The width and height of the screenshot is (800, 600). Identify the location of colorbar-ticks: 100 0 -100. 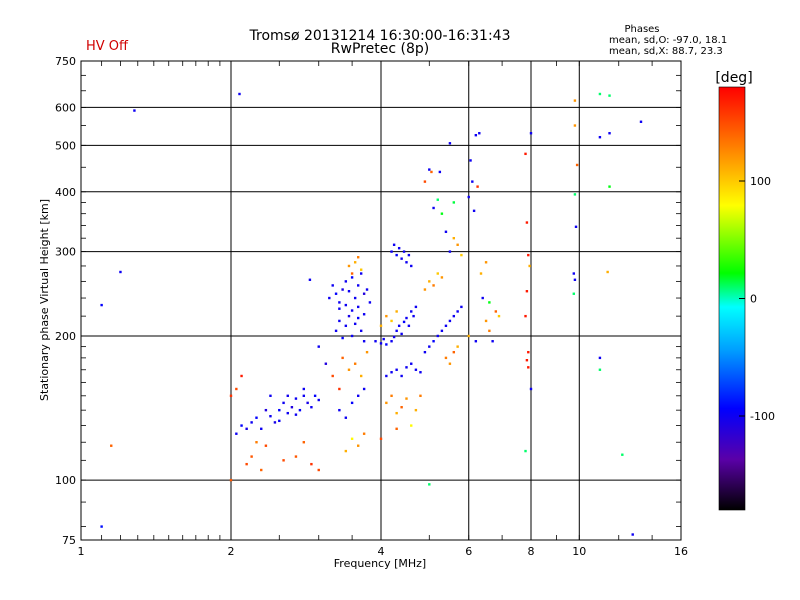
(757, 299).